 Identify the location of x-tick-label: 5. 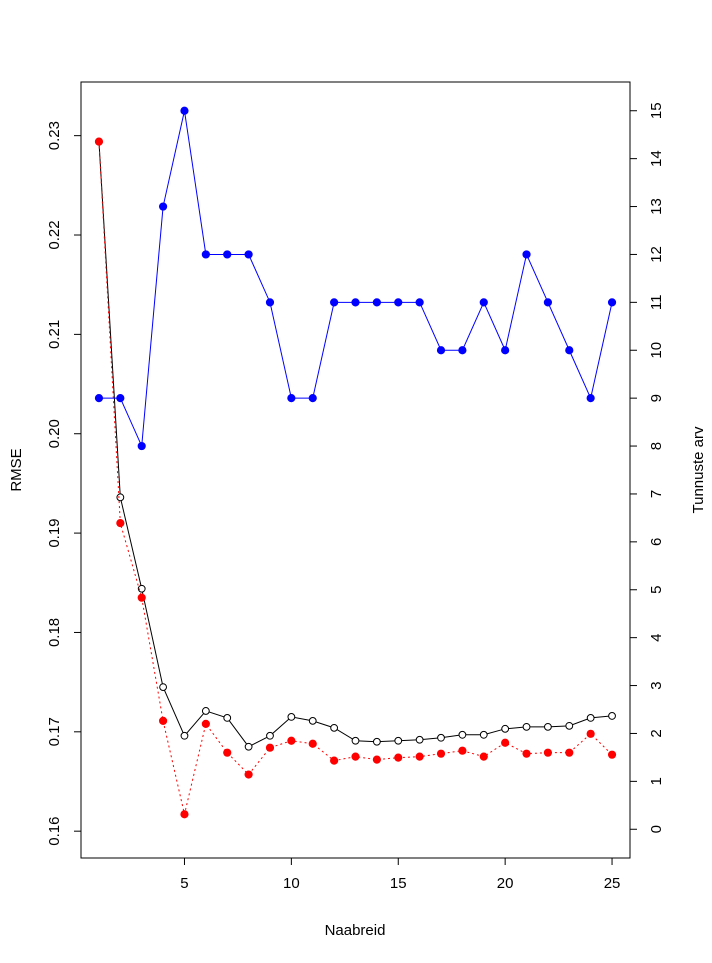
(184, 883).